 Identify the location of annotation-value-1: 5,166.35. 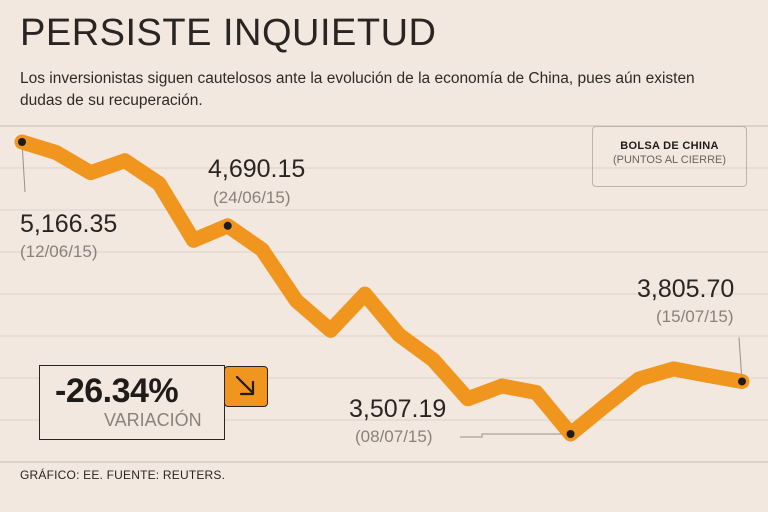
(69, 224).